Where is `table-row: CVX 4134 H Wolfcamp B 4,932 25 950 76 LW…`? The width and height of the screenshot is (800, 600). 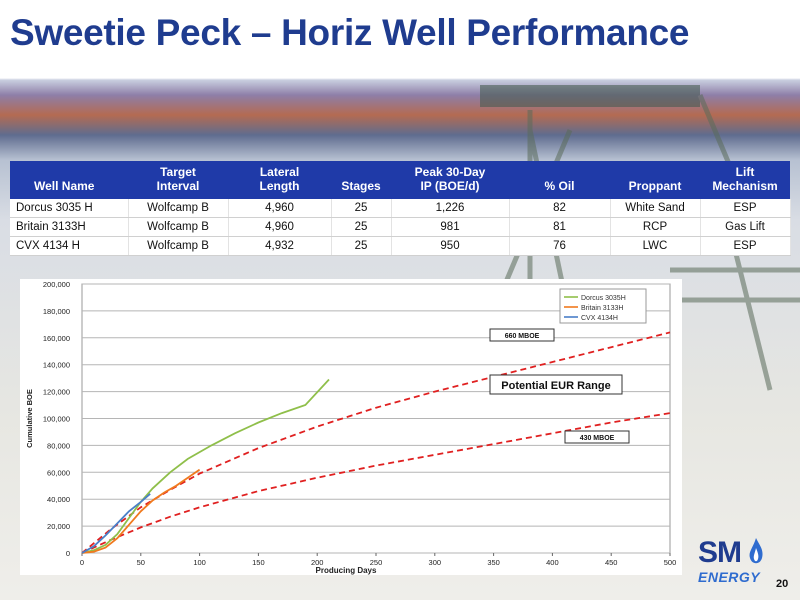 table-row: CVX 4134 H Wolfcamp B 4,932 25 950 76 LW… is located at coordinates (400, 246).